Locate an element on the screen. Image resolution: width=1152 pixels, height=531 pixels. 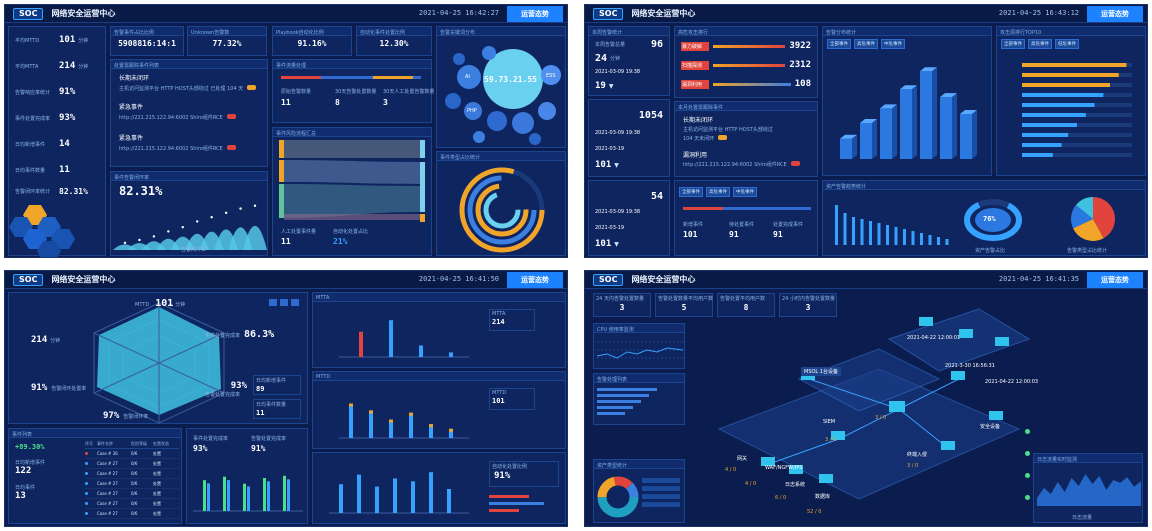
metric-daily-count: 日均事件数量 11 is located at coordinates (42, 170).